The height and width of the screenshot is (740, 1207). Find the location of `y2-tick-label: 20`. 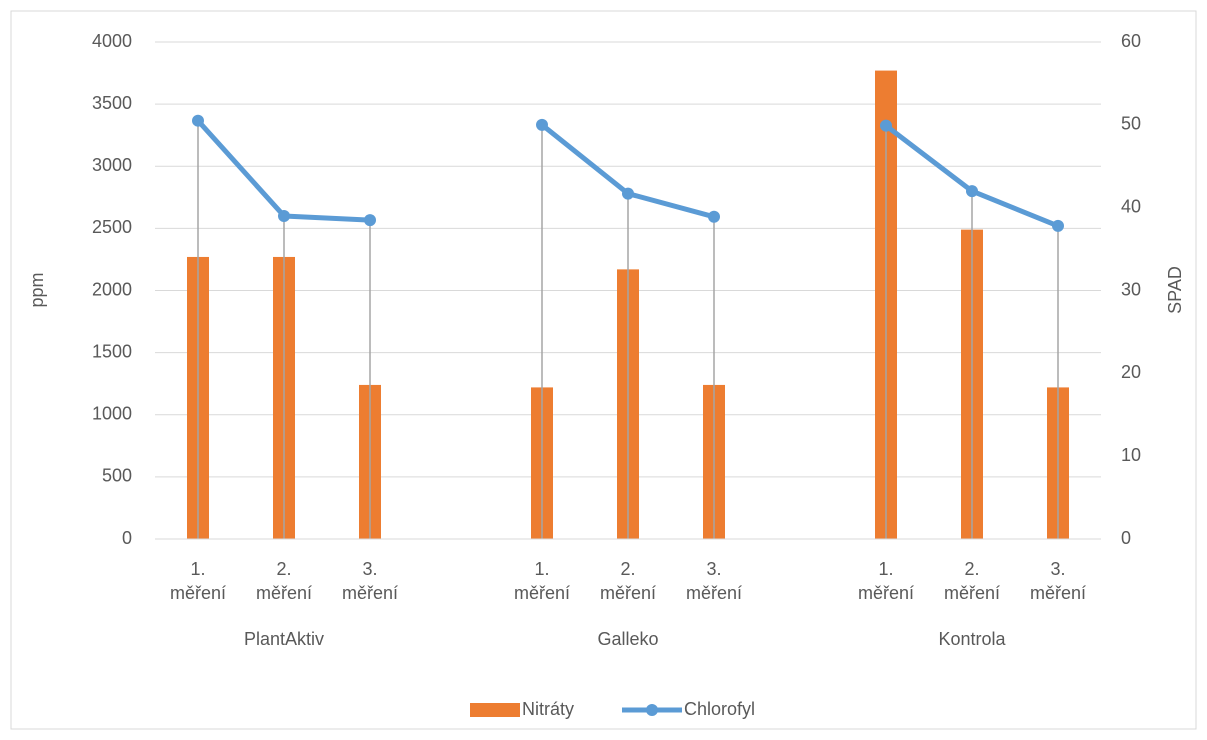

y2-tick-label: 20 is located at coordinates (1131, 372).